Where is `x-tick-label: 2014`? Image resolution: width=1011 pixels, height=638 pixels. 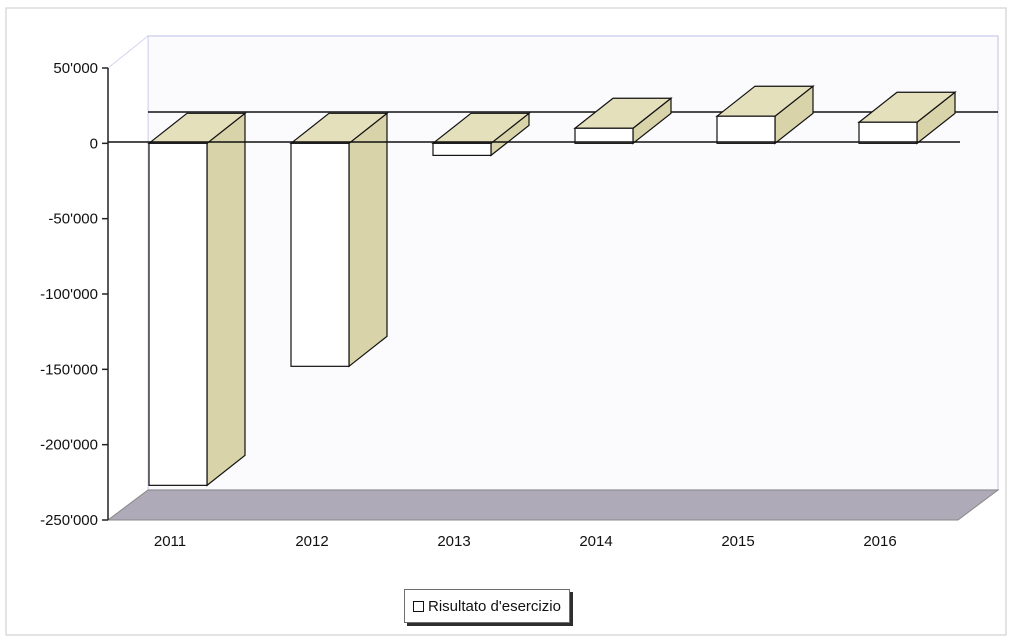 x-tick-label: 2014 is located at coordinates (595, 541).